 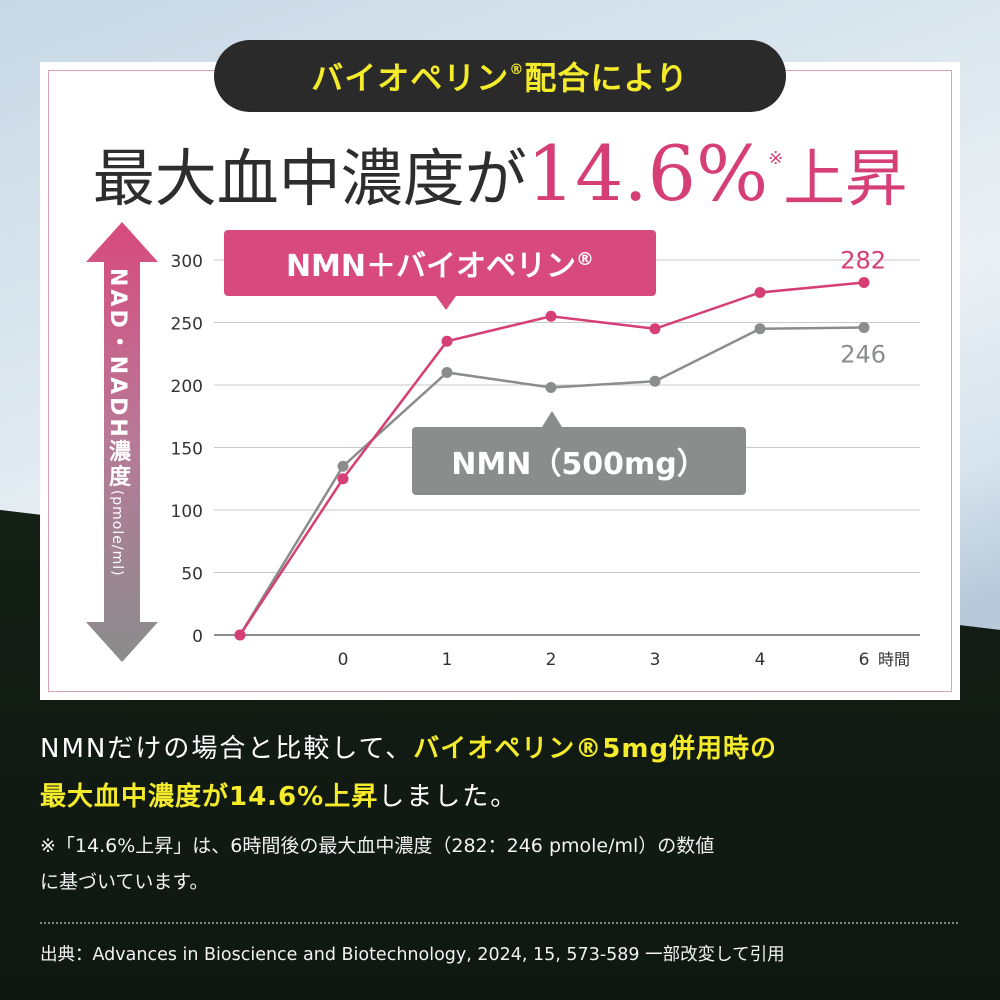 What do you see at coordinates (117, 379) in the screenshot?
I see `y-axis-label-main: NAD・NADH濃度` at bounding box center [117, 379].